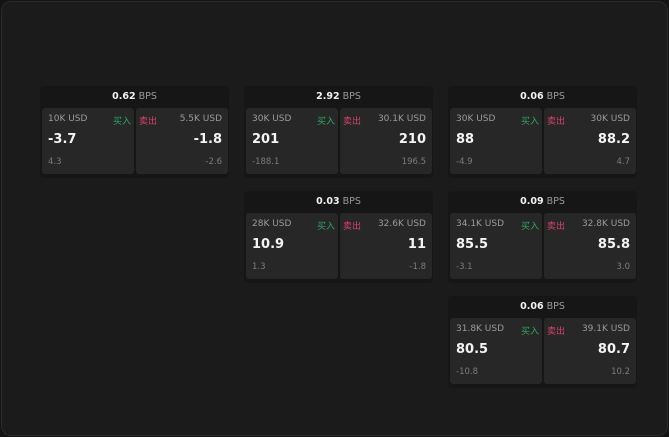 This screenshot has width=669, height=437. Describe the element at coordinates (496, 246) in the screenshot. I see `buy-button: 34.1K USD 买入 85.5 -3.1` at that location.